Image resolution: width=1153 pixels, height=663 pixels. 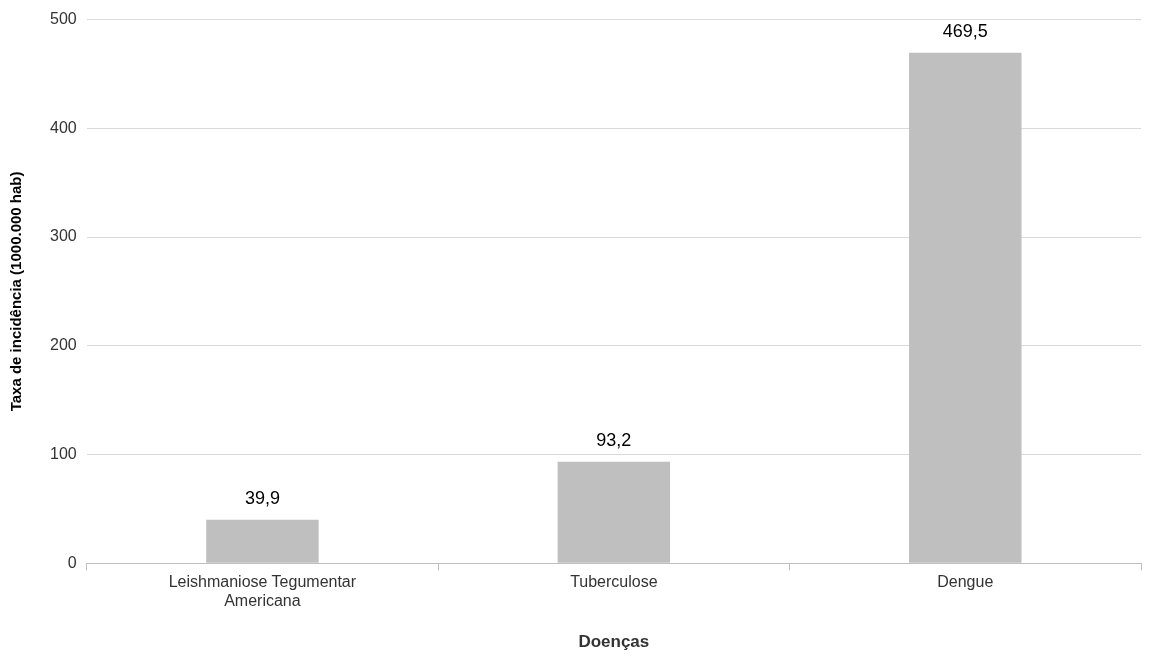 What do you see at coordinates (63, 453) in the screenshot?
I see `y-tick-label: 100` at bounding box center [63, 453].